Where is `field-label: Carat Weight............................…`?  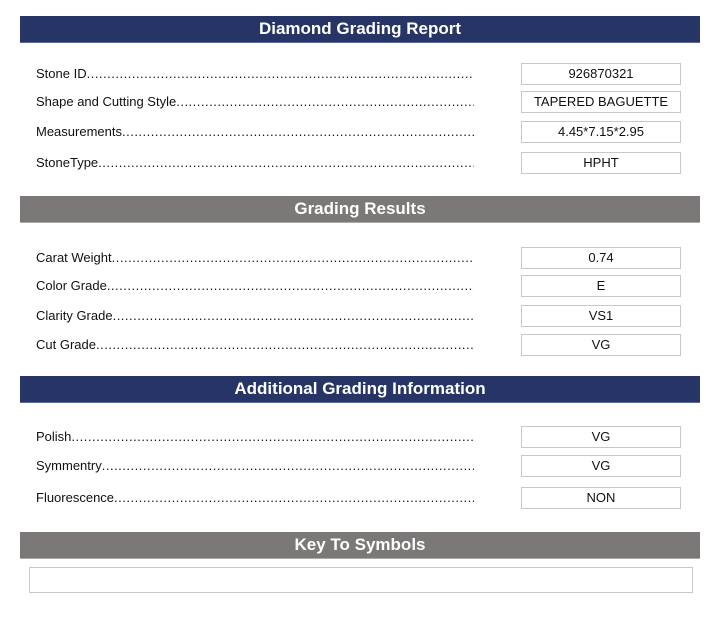 field-label: Carat Weight............................… is located at coordinates (255, 257).